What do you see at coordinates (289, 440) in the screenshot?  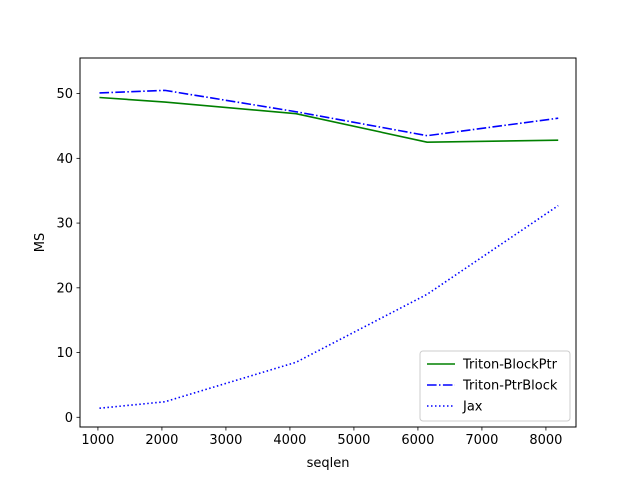 I see `x-tick-label: 4000` at bounding box center [289, 440].